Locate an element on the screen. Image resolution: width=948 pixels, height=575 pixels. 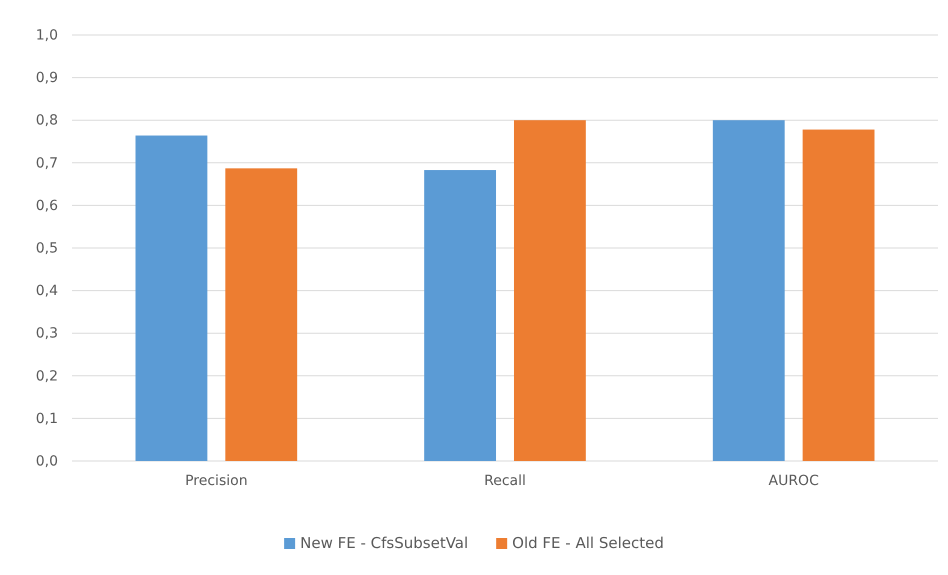
x-tick-label: Precision is located at coordinates (216, 480).